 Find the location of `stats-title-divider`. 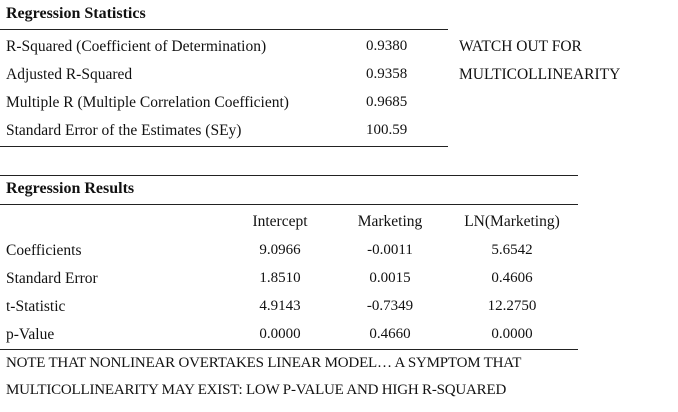

stats-title-divider is located at coordinates (224, 29).